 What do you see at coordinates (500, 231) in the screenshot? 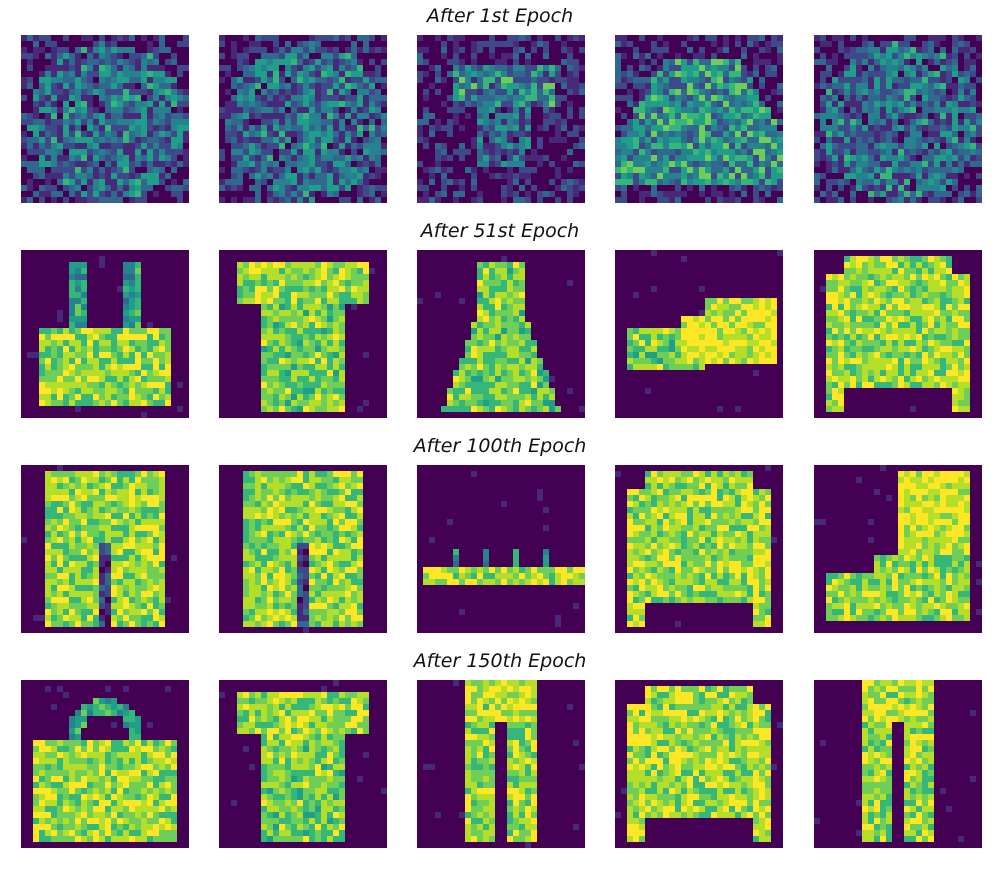
I see `section-title: After 51st Epoch` at bounding box center [500, 231].